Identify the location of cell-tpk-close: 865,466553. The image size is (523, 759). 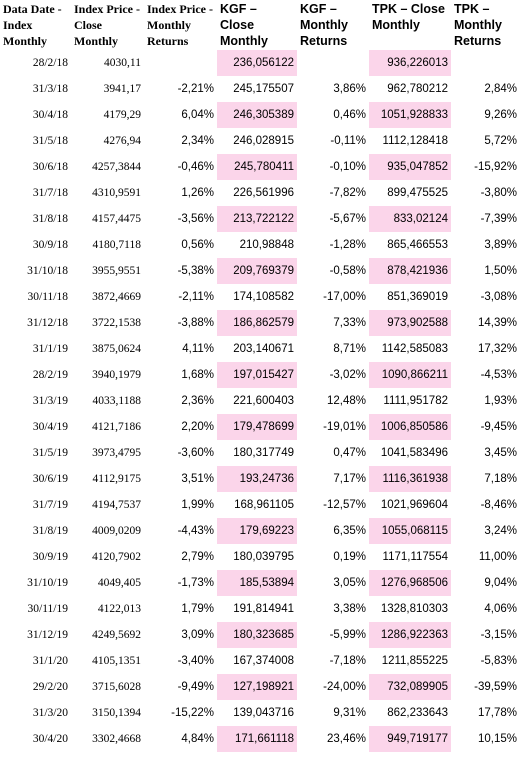
(417, 245).